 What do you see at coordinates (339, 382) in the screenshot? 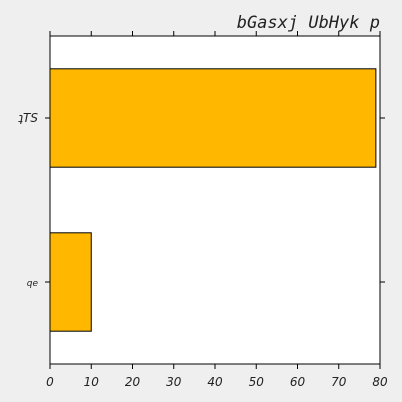
I see `x-tick-label: 70` at bounding box center [339, 382].